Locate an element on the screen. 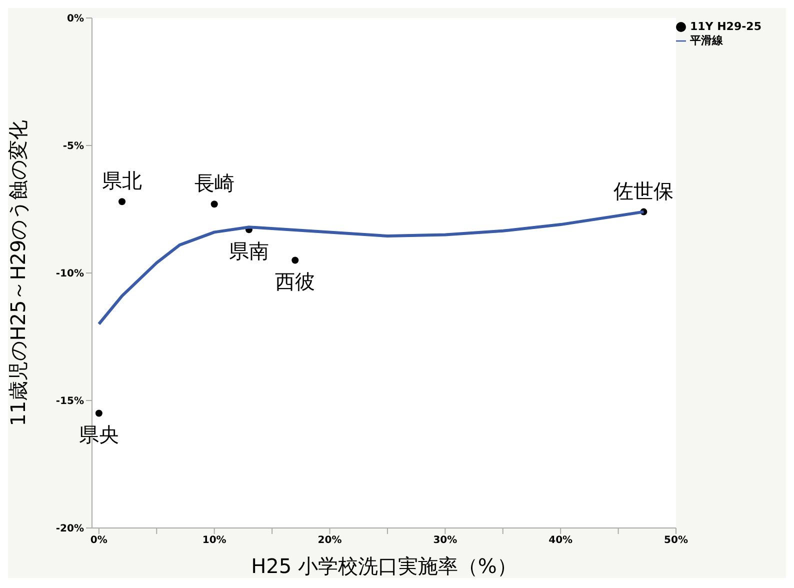  x-tick-label: 20% is located at coordinates (330, 540).